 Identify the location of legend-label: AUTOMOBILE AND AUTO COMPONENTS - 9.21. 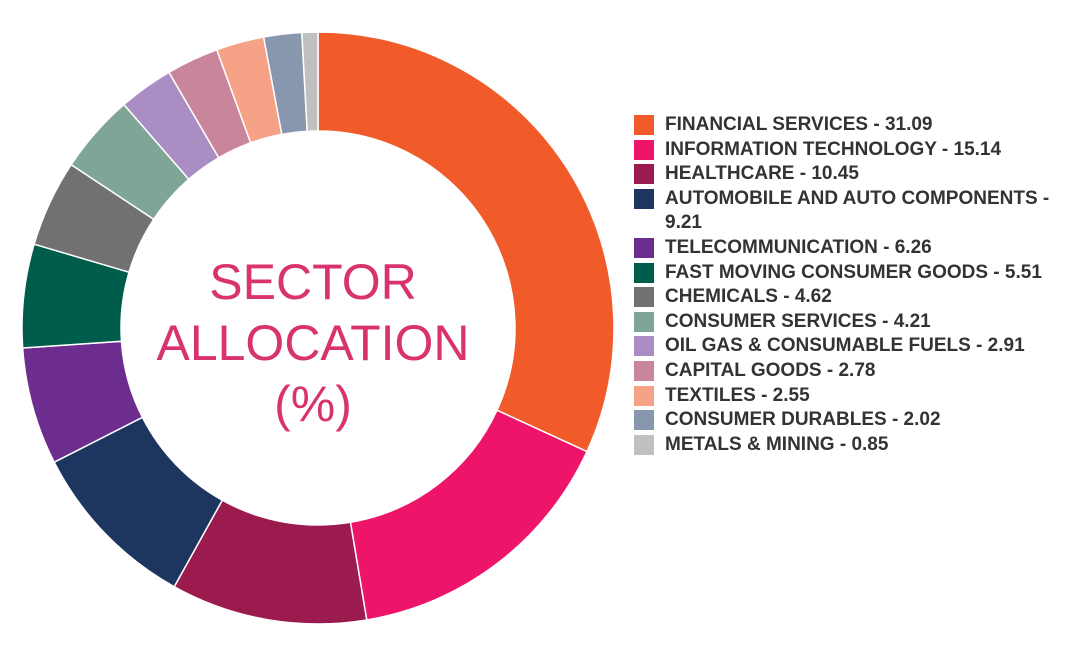
(857, 210).